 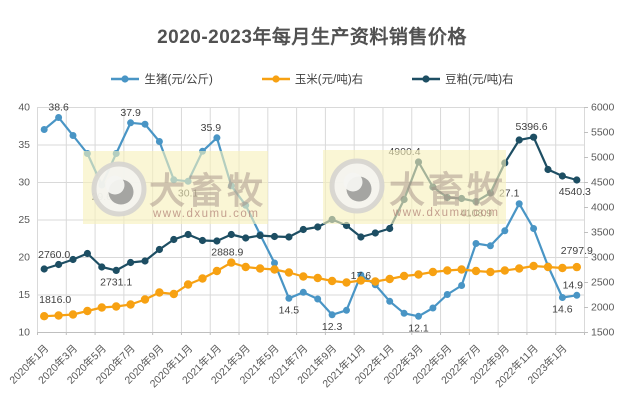 I want to click on svg-text: 5500, so click(x=603, y=133).